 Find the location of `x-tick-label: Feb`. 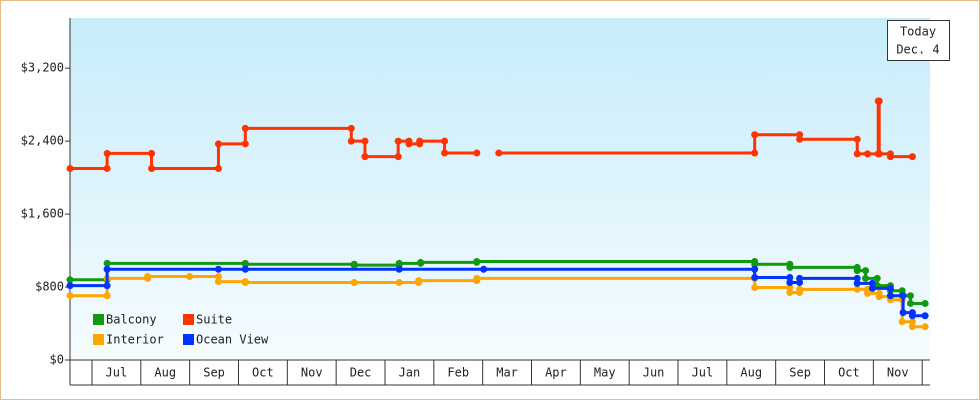

x-tick-label: Feb is located at coordinates (458, 373).